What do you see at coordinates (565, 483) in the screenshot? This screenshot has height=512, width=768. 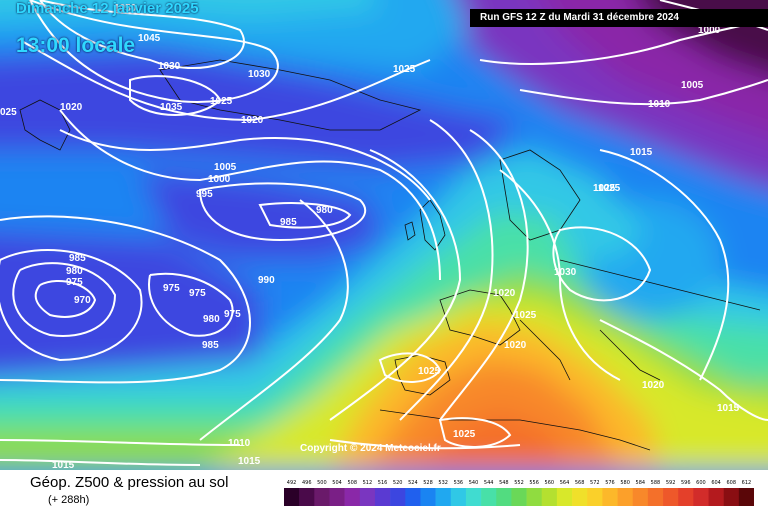 I see `legend-value: 564` at bounding box center [565, 483].